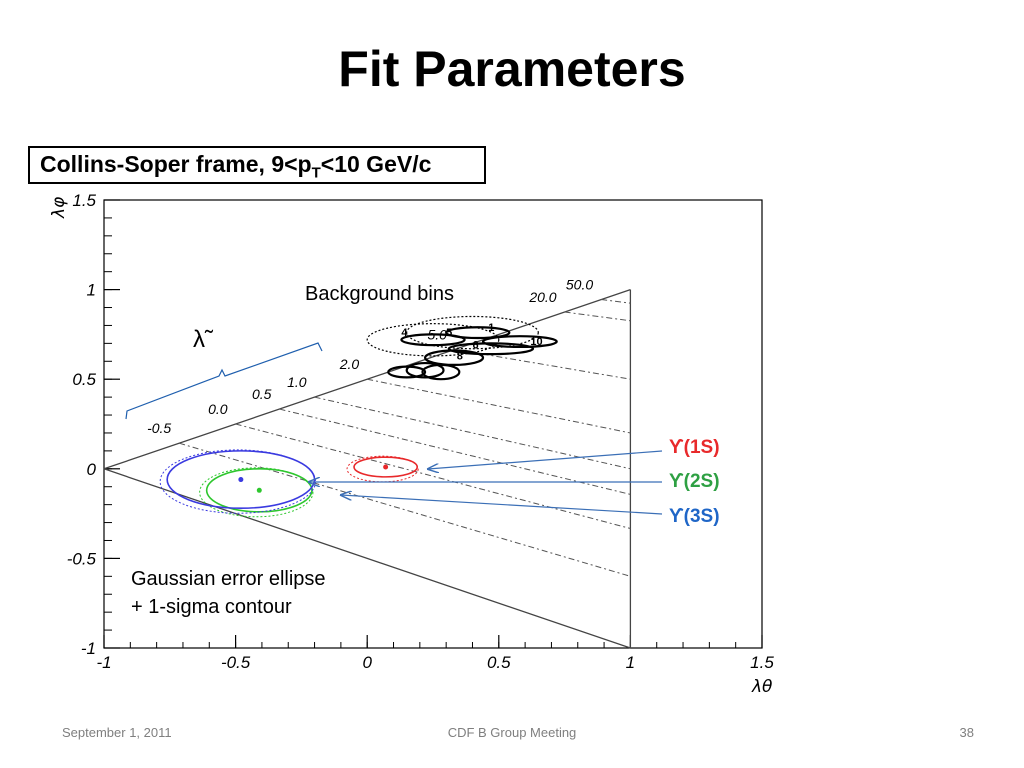  What do you see at coordinates (694, 447) in the screenshot?
I see `legend-upsilon-1s: ϒ(1S)` at bounding box center [694, 447].